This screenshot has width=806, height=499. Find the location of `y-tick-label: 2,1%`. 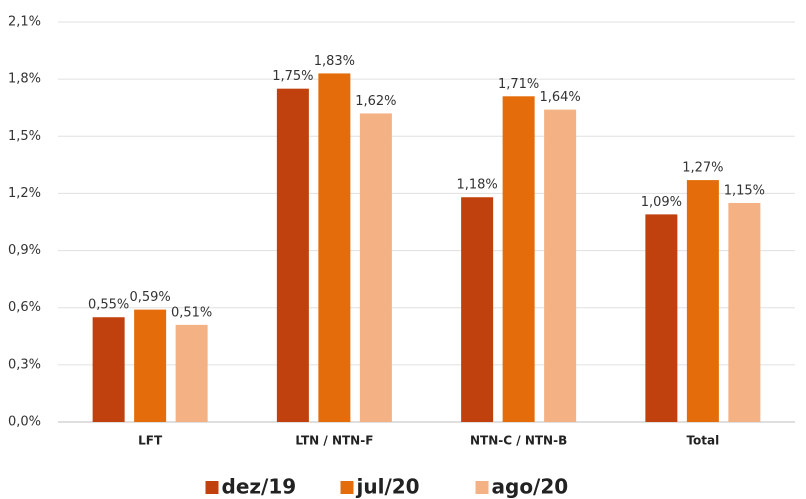

y-tick-label: 2,1% is located at coordinates (24, 22).